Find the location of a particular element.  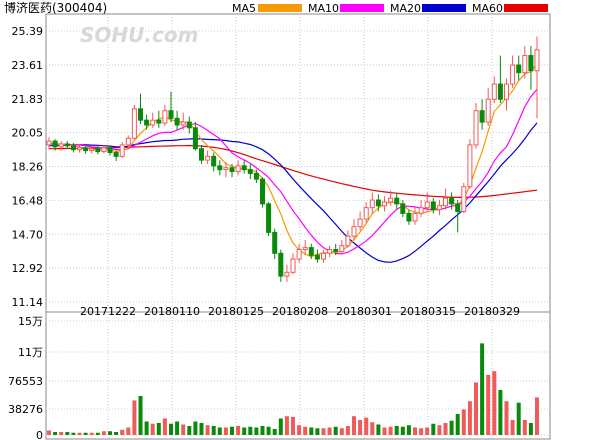

legend-label-ma60: MA60 is located at coordinates (487, 8).